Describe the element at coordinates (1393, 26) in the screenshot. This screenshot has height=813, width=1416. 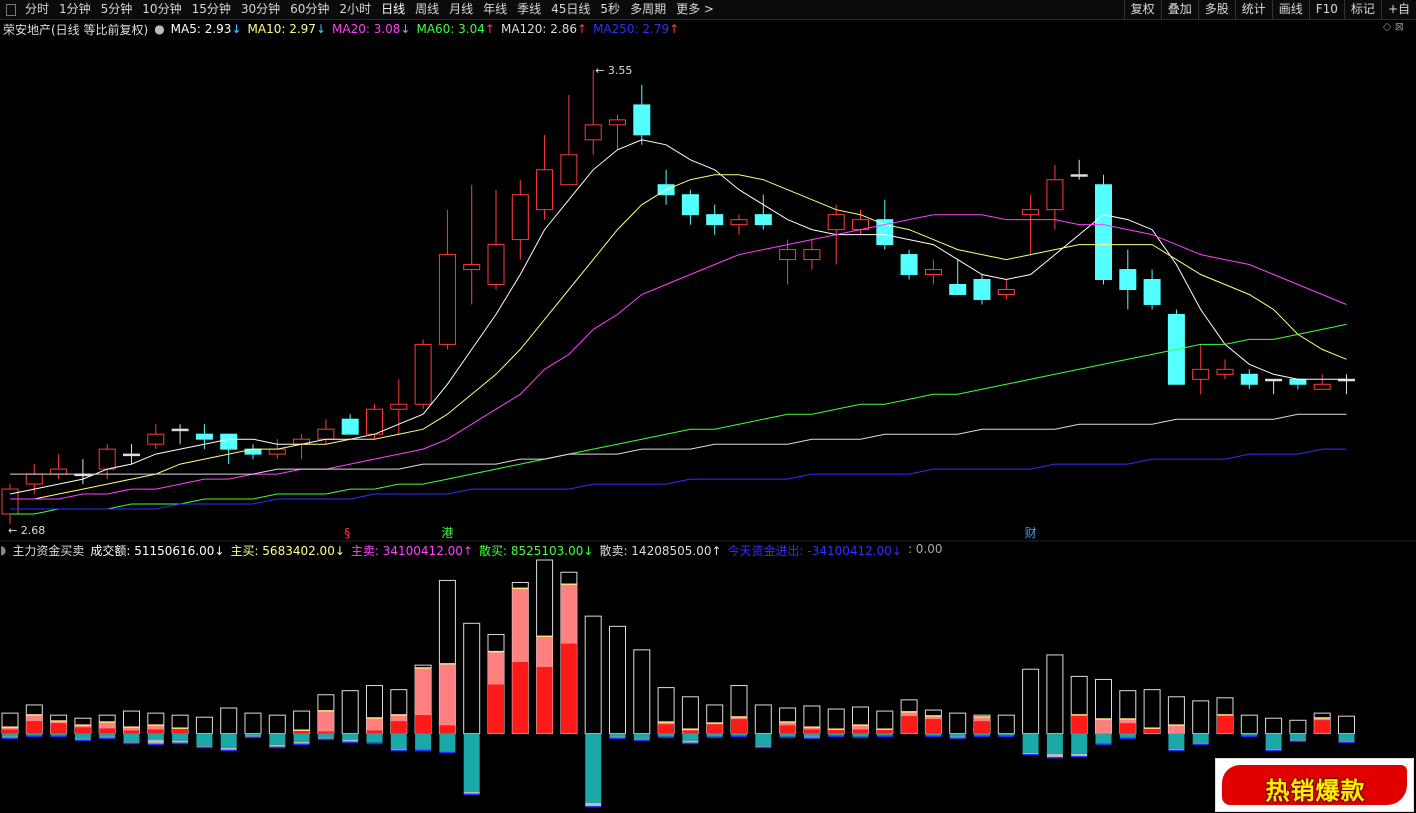
I see `panel-control-icons: ◇ ⊠` at that location.